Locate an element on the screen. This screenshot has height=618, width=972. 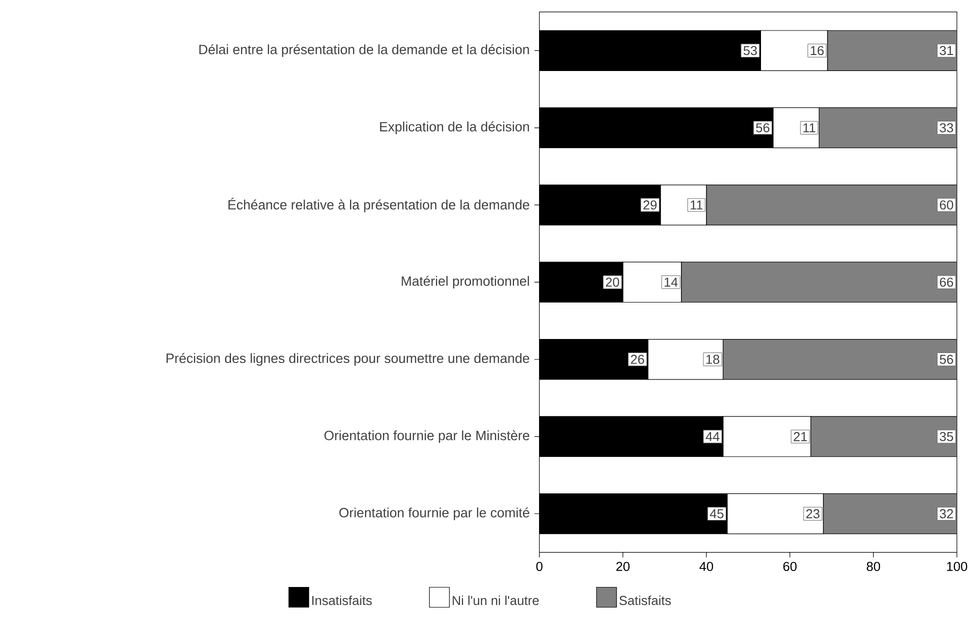
data-label: 18 is located at coordinates (713, 359).